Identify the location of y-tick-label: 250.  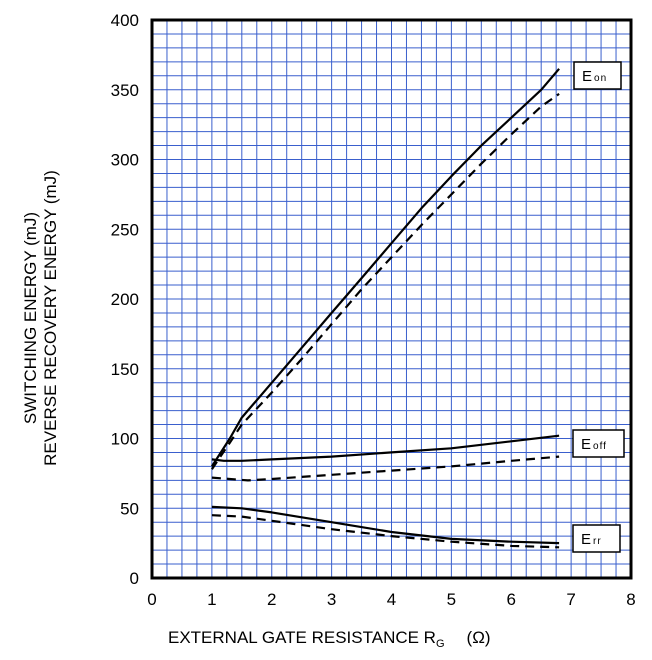
(125, 229).